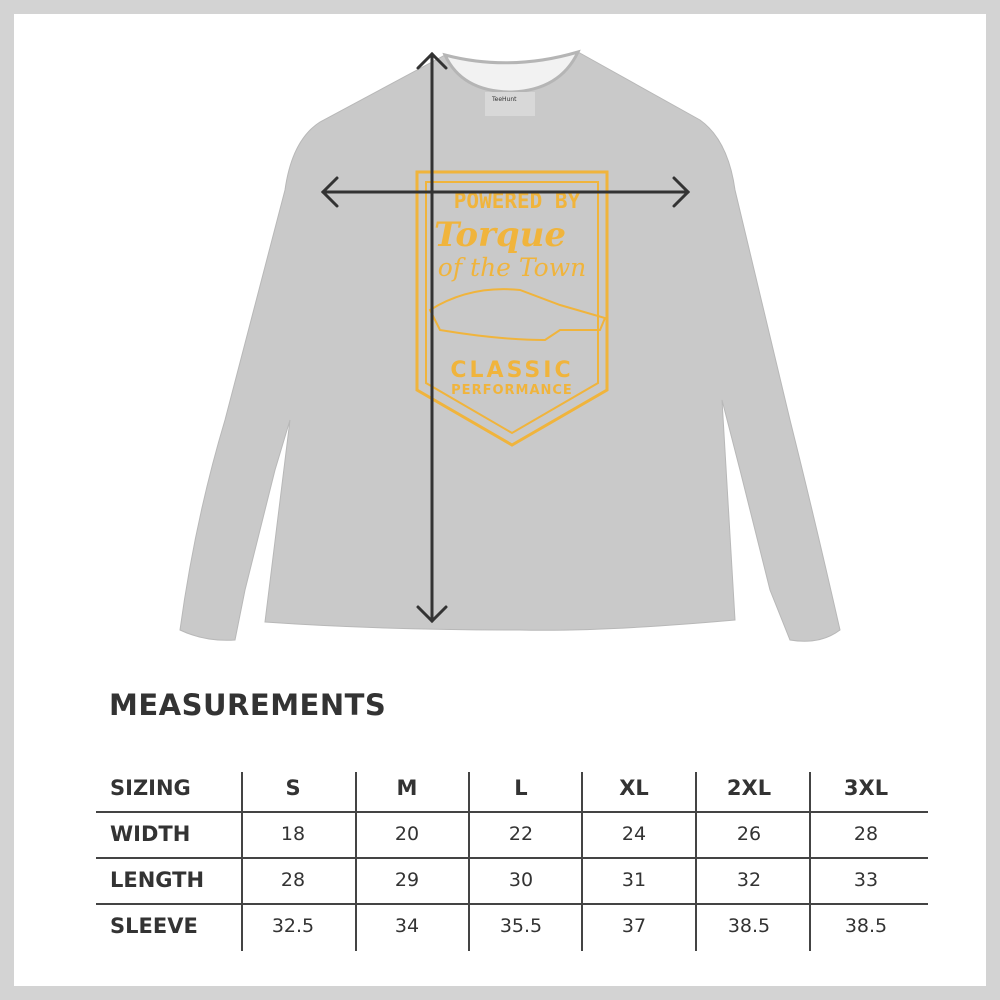 This screenshot has height=1000, width=1000. Describe the element at coordinates (634, 834) in the screenshot. I see `table-cell: 24` at that location.